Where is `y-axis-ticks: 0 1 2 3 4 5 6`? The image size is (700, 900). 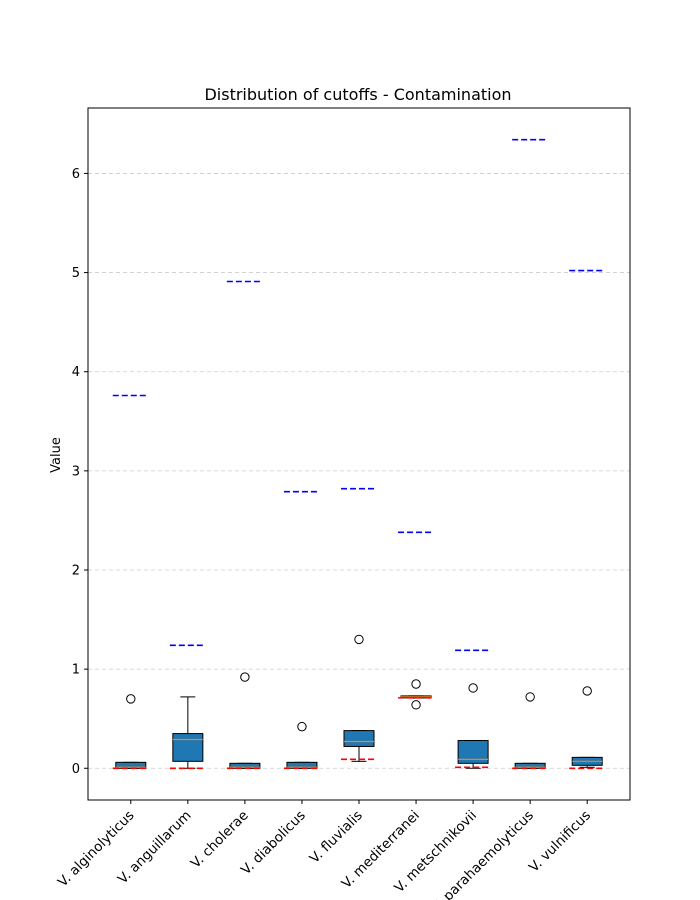 y-axis-ticks: 0 1 2 3 4 5 6 is located at coordinates (80, 472).